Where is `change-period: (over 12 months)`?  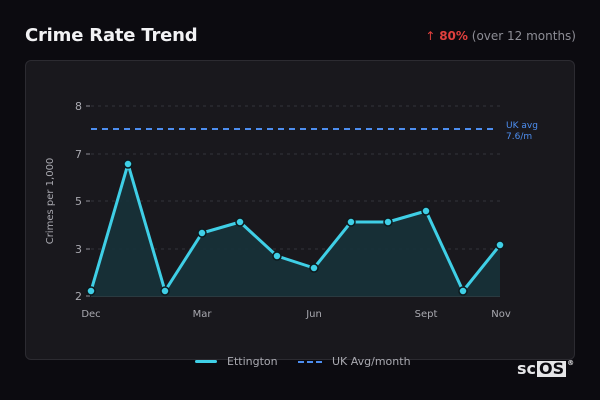
change-period: (over 12 months) is located at coordinates (523, 36).